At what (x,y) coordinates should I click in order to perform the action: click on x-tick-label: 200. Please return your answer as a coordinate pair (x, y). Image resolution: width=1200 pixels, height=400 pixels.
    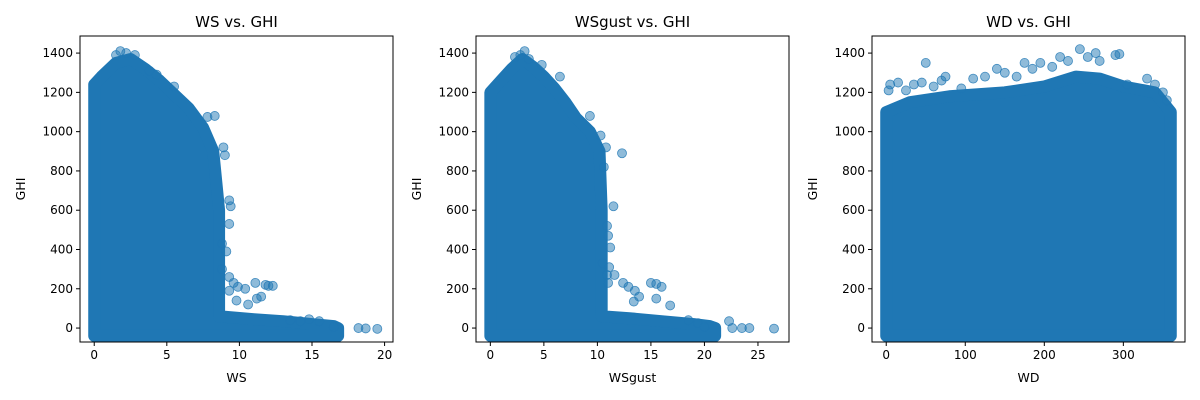
    Looking at the image, I should click on (1044, 355).